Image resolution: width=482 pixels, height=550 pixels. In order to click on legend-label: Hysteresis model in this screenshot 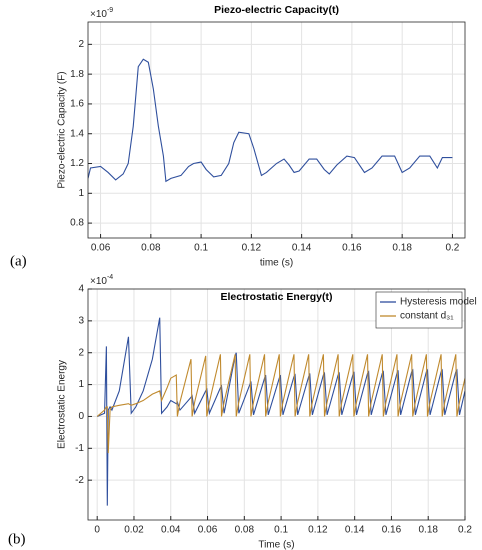, I will do `click(438, 302)`.